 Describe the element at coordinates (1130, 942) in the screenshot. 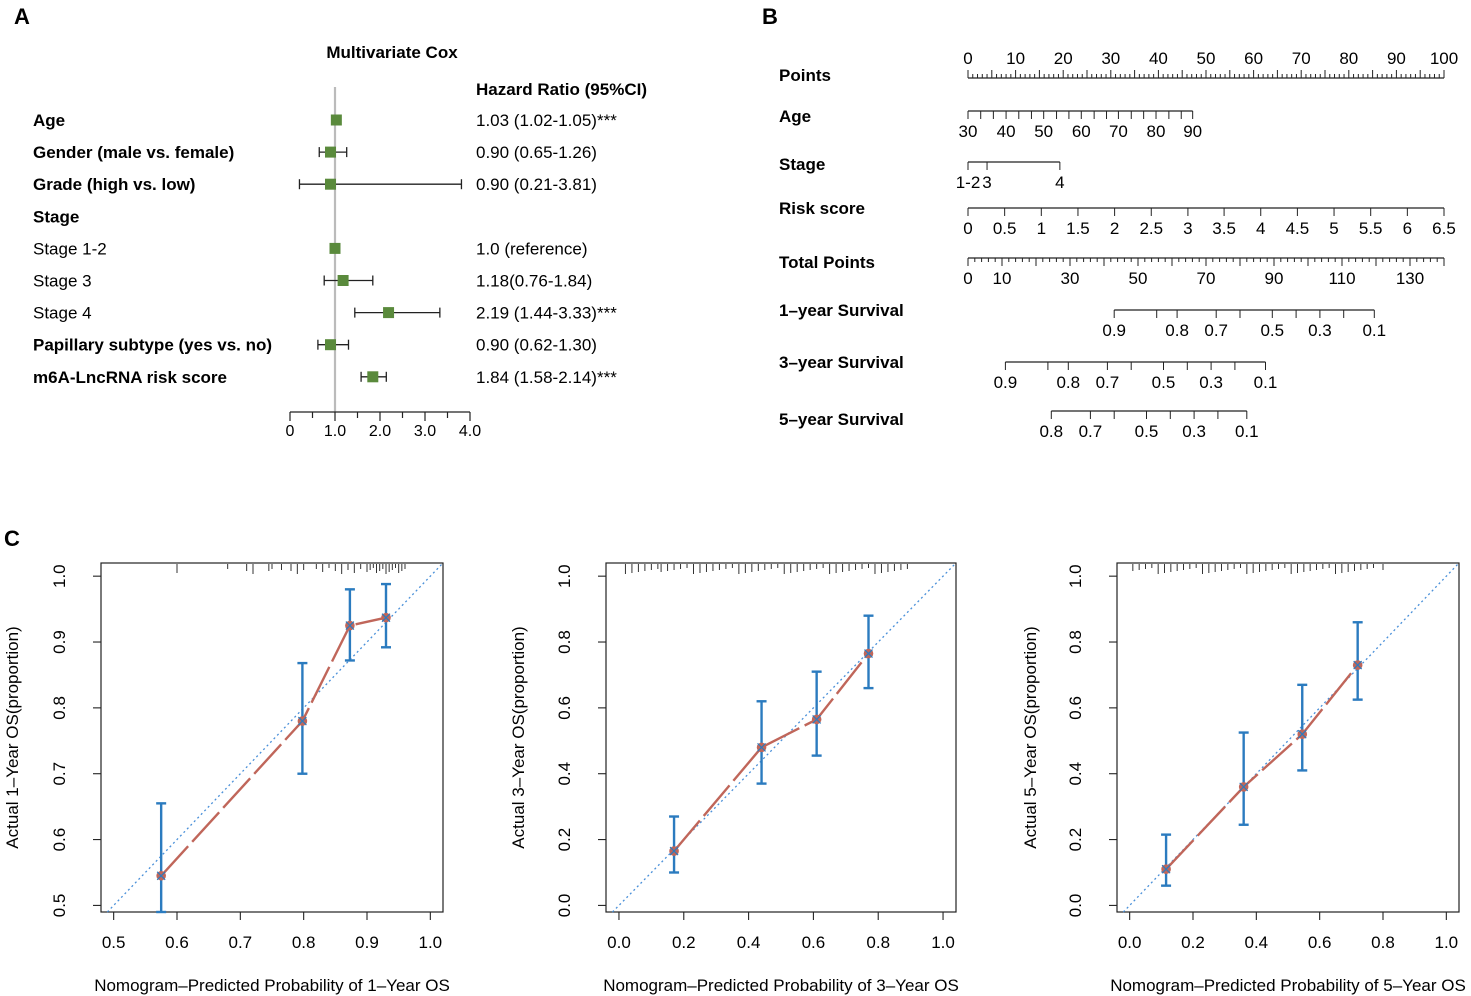

I see `calibration-x-tick-label: 0.0` at that location.